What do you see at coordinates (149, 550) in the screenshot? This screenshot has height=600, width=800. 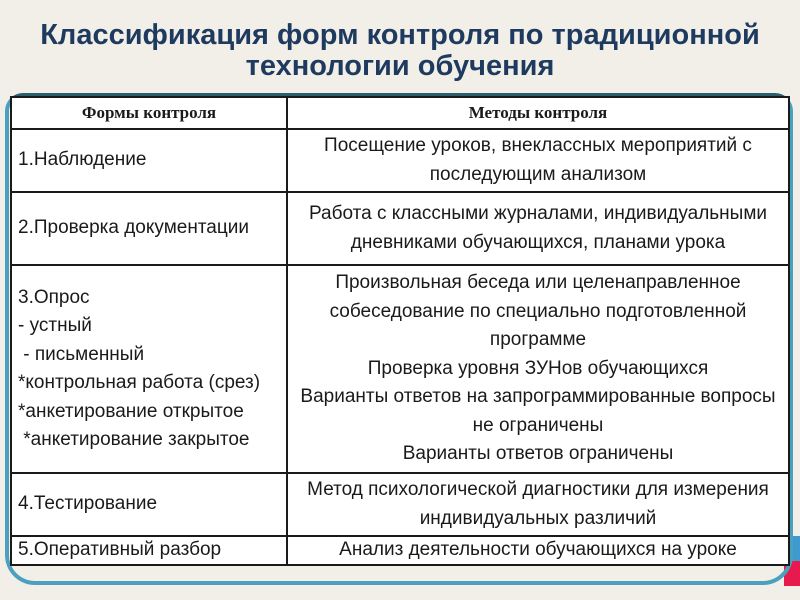 I see `form-cell: 5.Оперативный разбор` at bounding box center [149, 550].